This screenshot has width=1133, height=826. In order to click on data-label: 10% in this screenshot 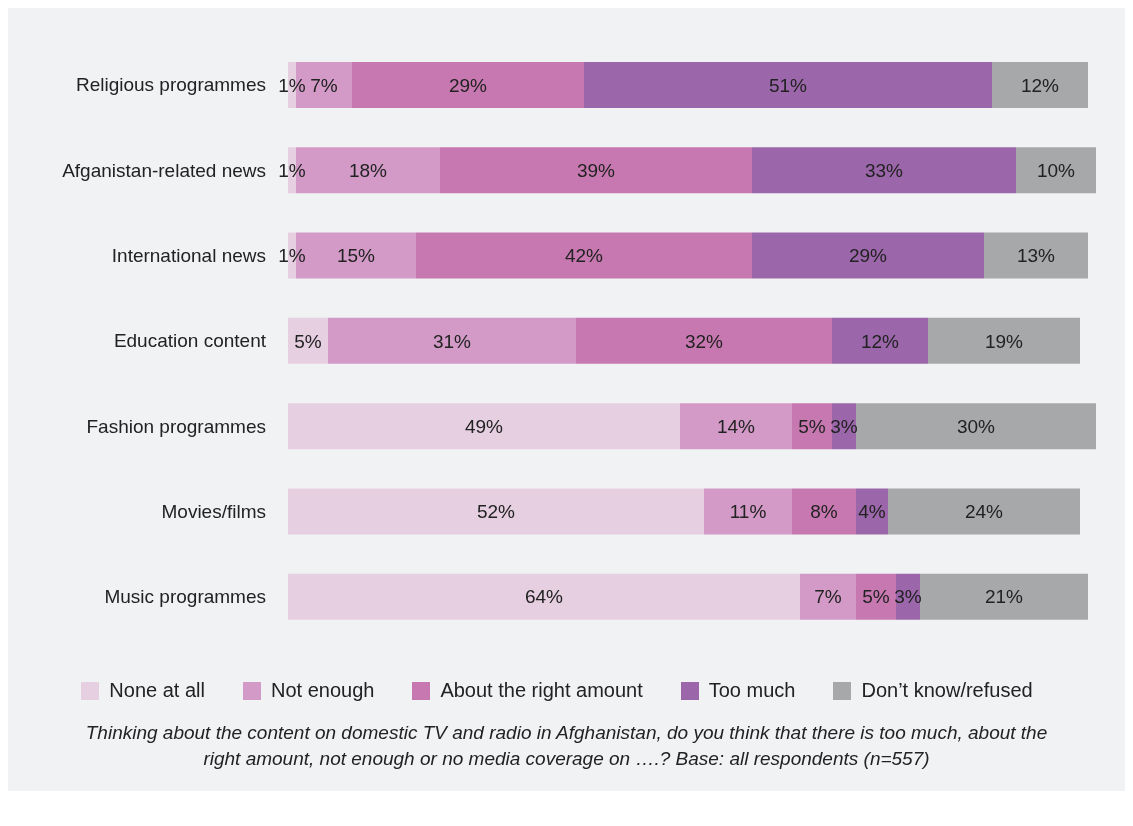, I will do `click(1056, 171)`.